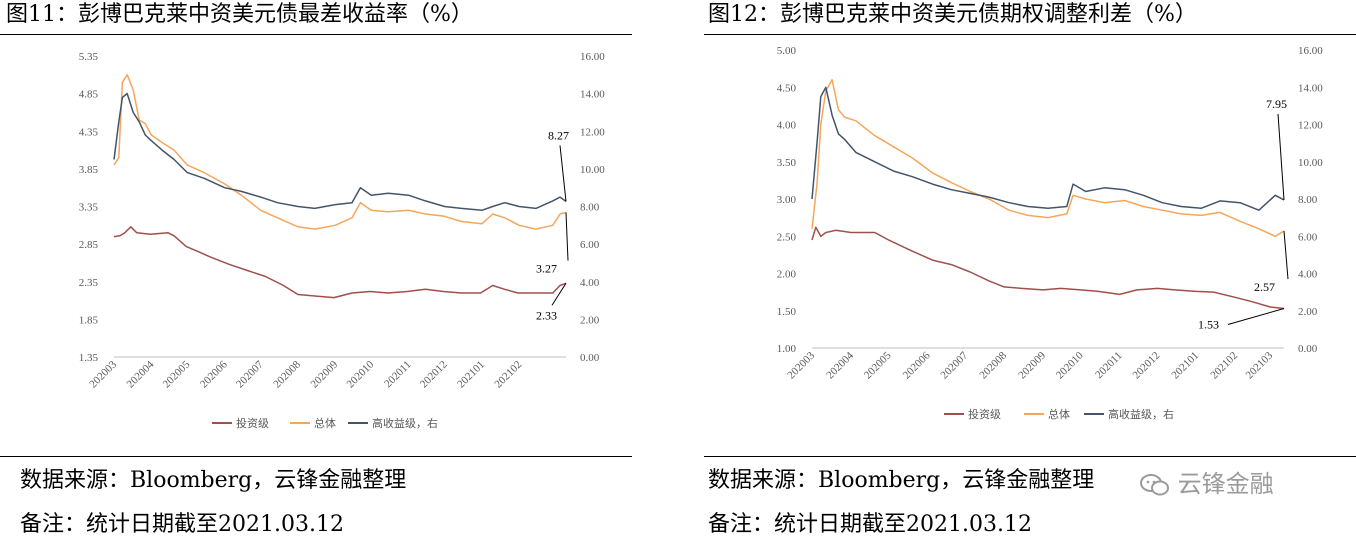  What do you see at coordinates (901, 480) in the screenshot?
I see `source-note-fig12: 数据来源：Bloomberg，云锋金融整理` at bounding box center [901, 480].